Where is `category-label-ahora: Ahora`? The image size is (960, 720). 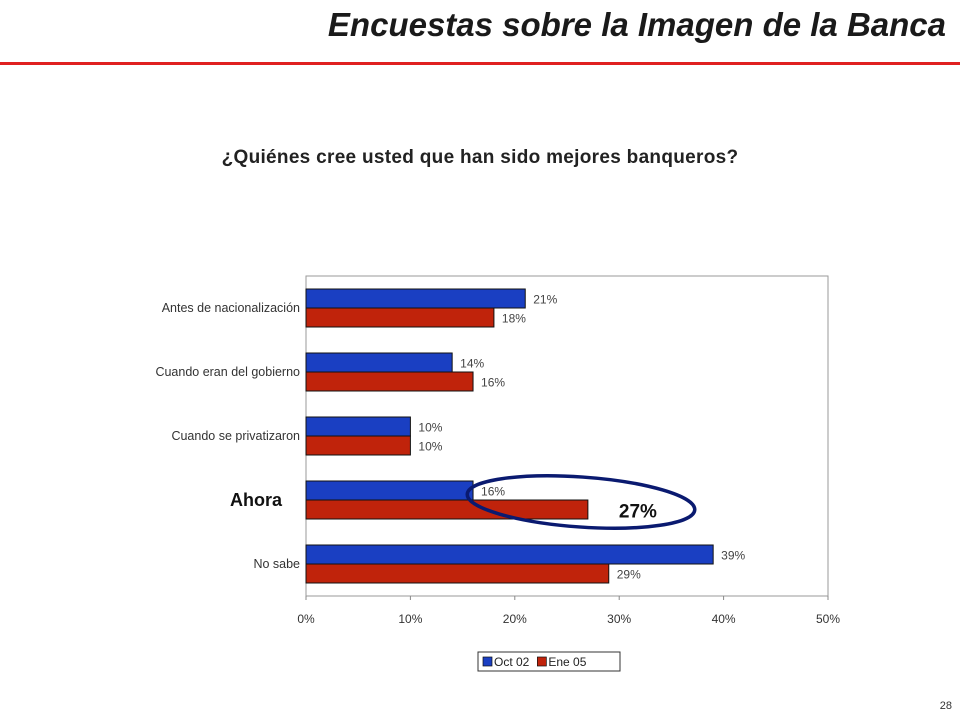
category-label-ahora: Ahora is located at coordinates (256, 500).